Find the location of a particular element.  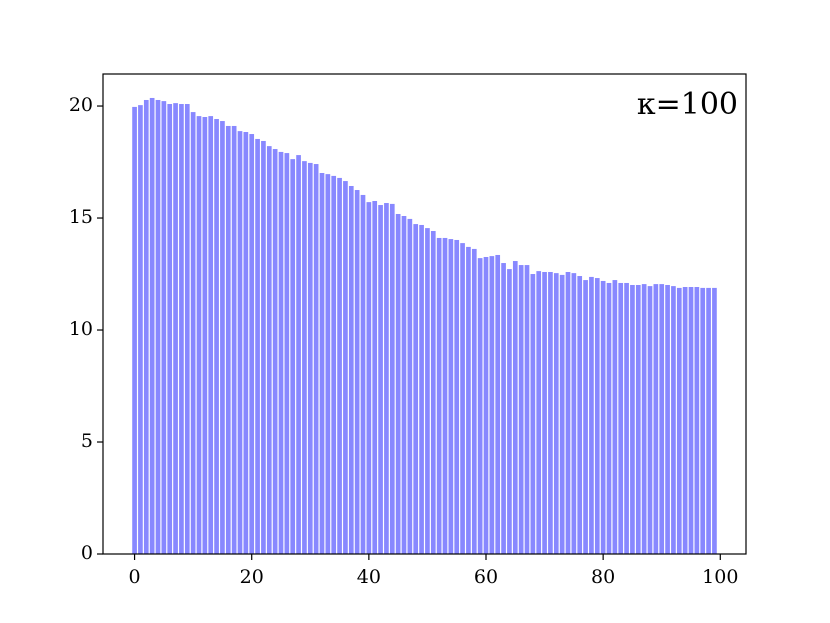

x-tick-label: 20 is located at coordinates (252, 577).